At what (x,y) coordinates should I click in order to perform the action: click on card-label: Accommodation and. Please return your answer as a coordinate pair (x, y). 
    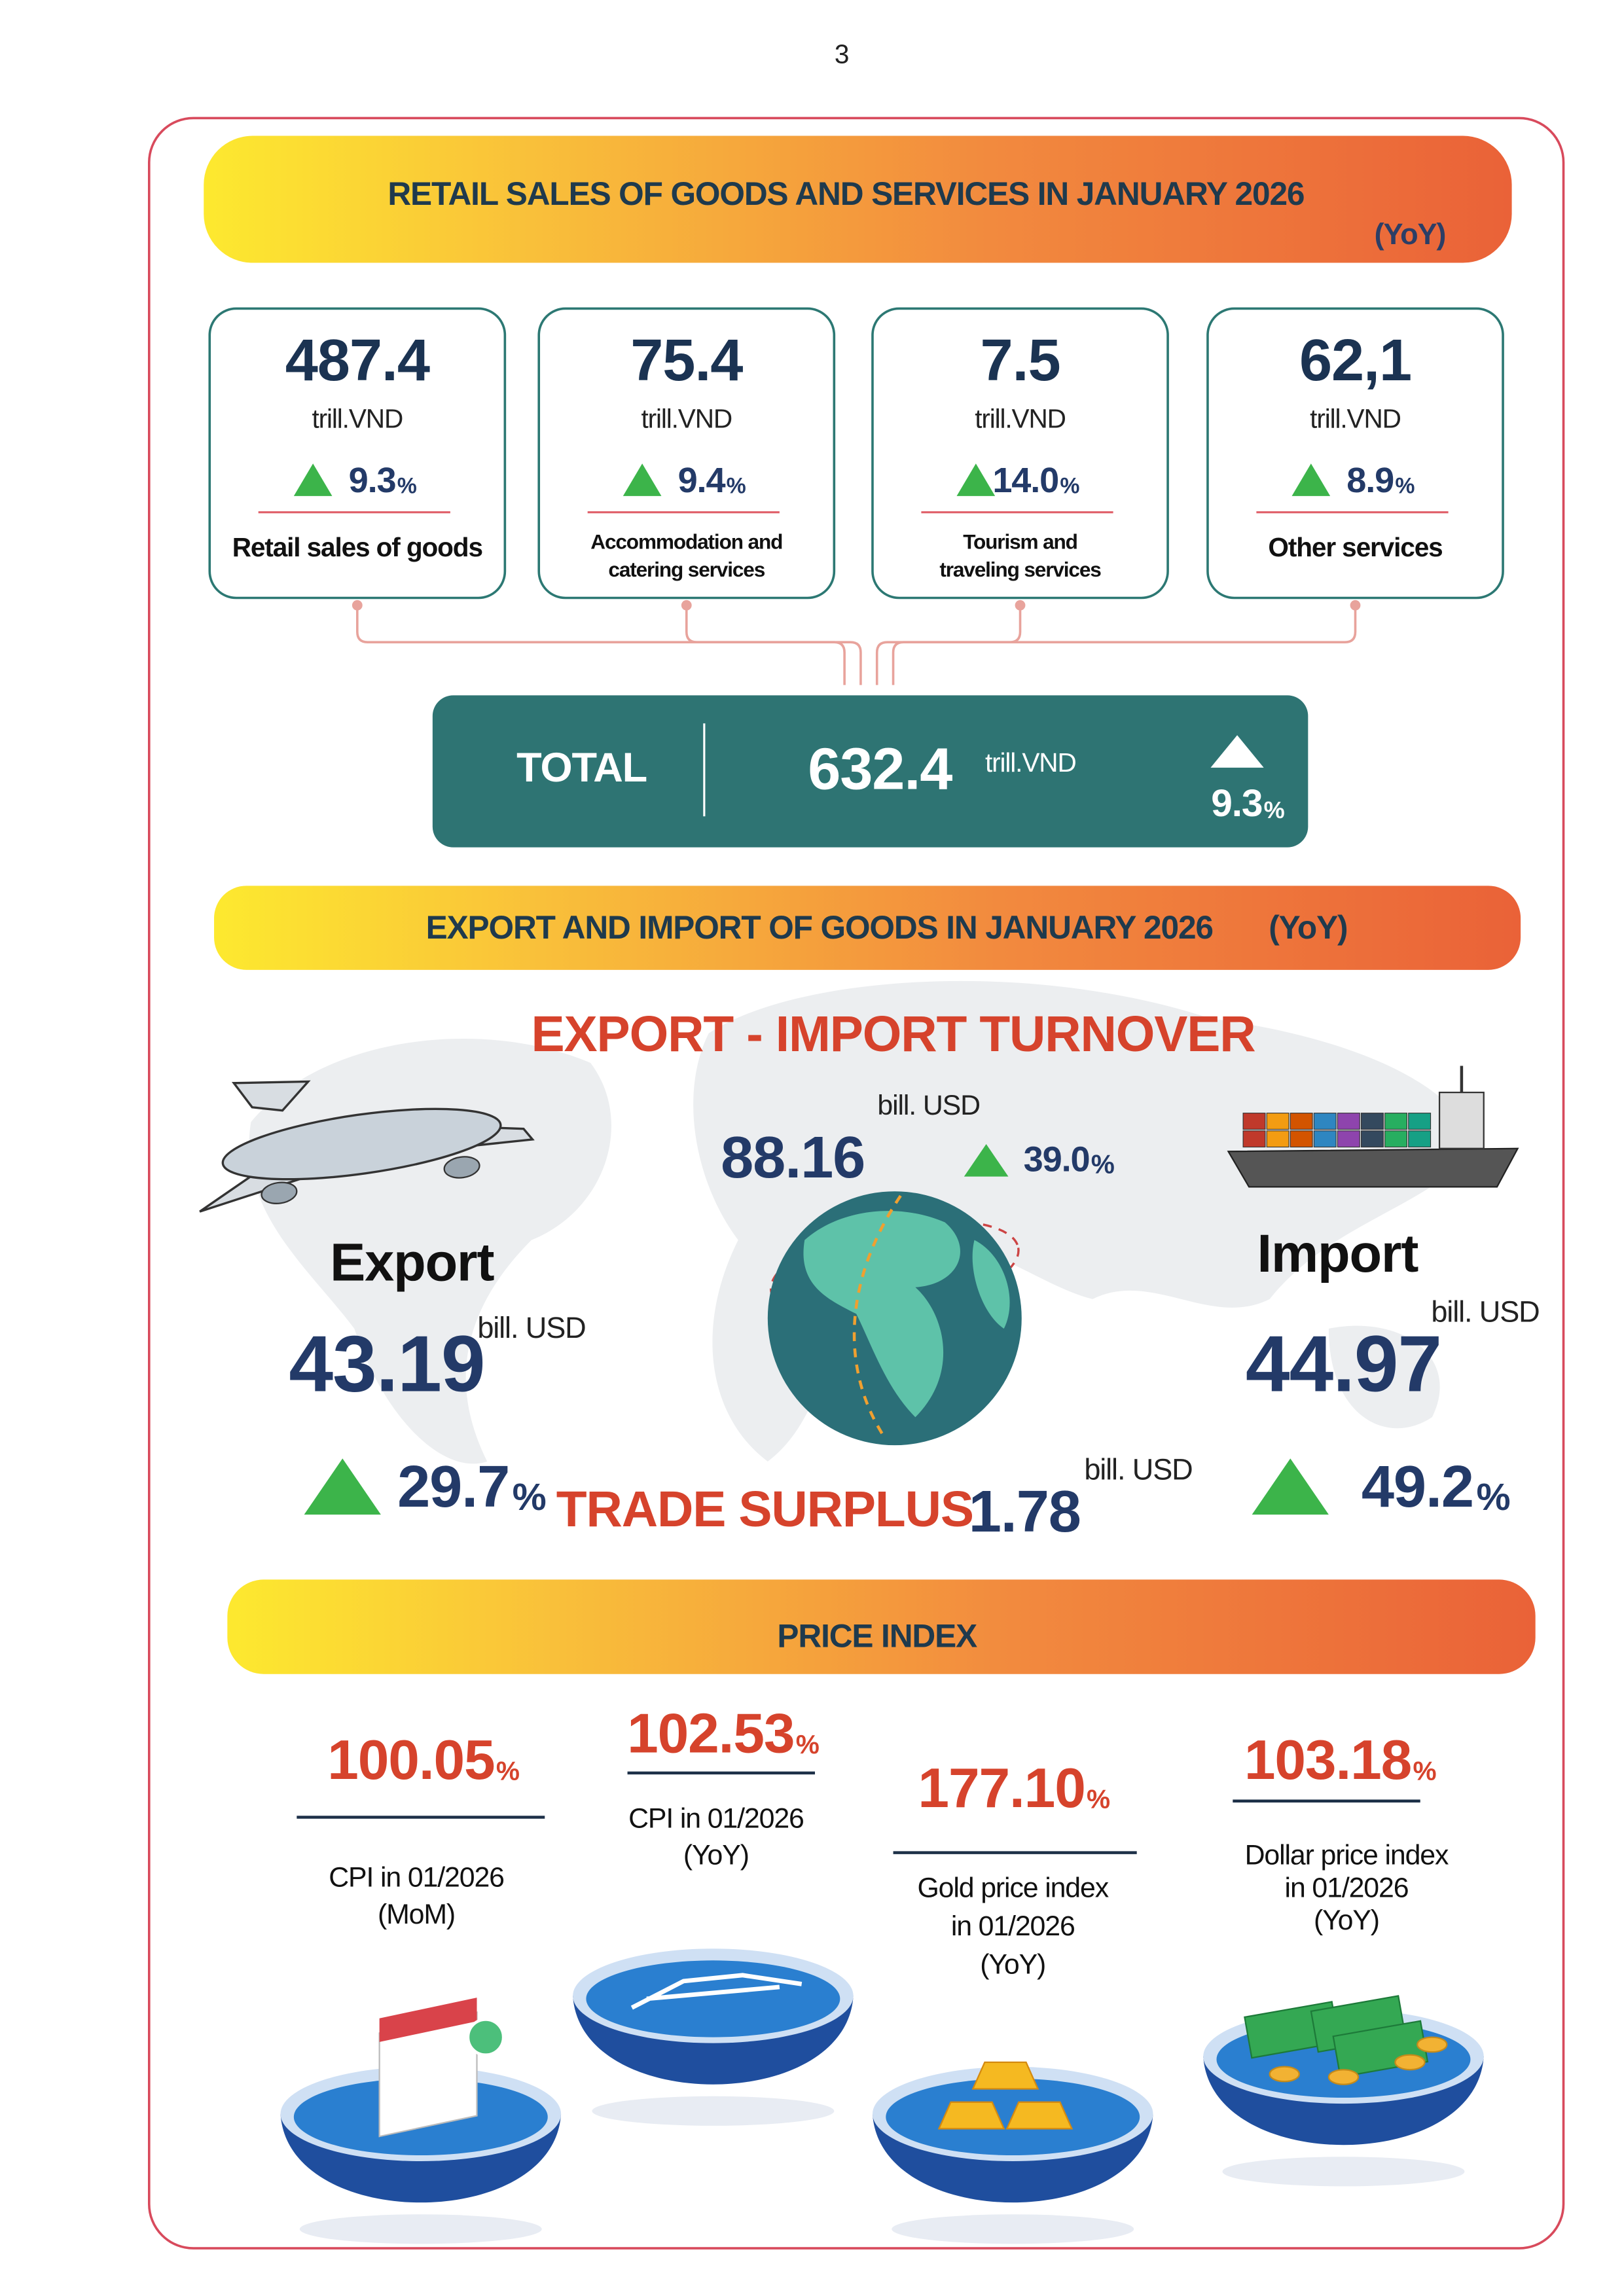
    Looking at the image, I should click on (686, 541).